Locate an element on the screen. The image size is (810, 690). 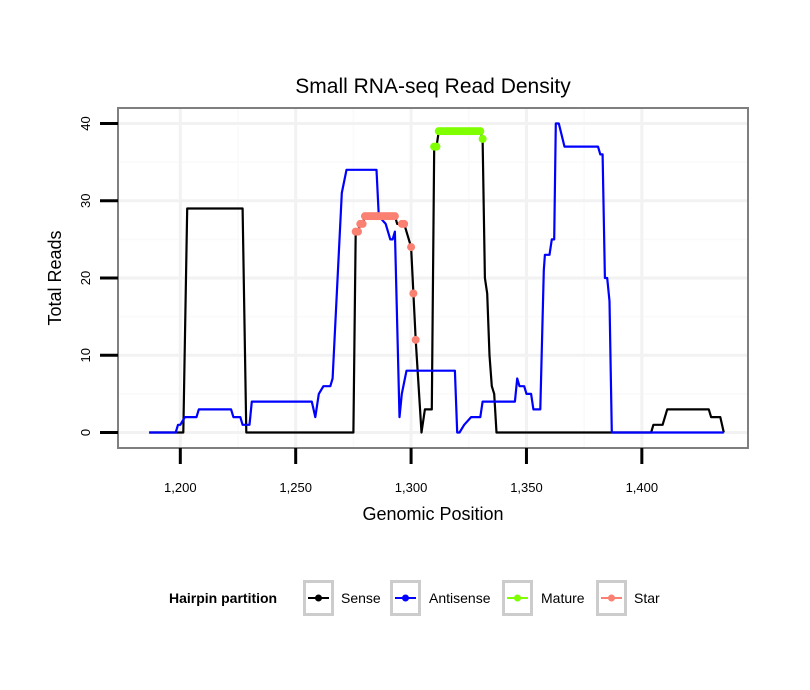
x-axis: 1,200 1,250 1,300 1,350 1,400 is located at coordinates (411, 471).